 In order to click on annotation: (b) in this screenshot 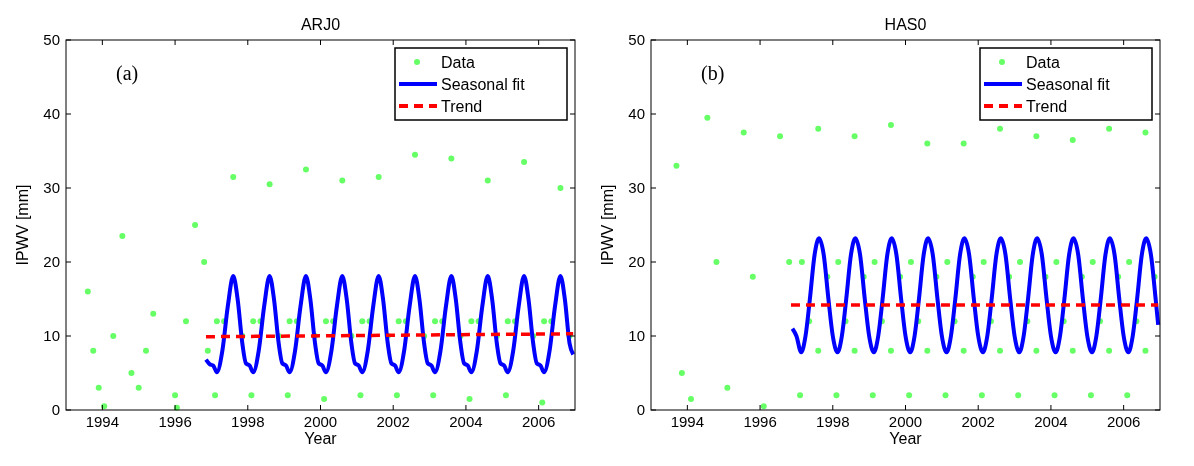, I will do `click(713, 73)`.